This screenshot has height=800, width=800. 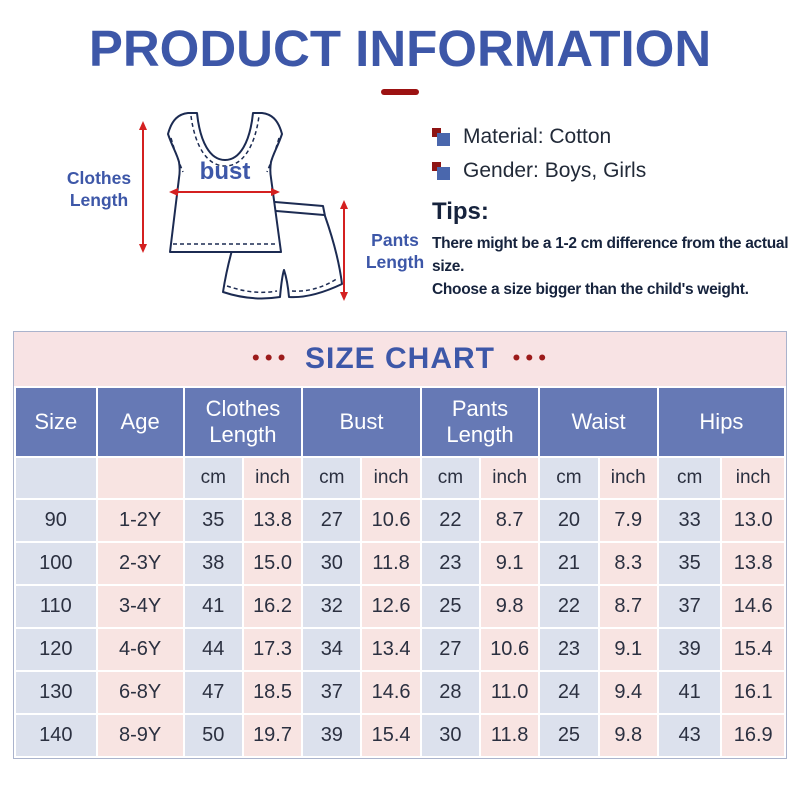 I want to click on cell-age: 6-8Y, so click(x=140, y=692).